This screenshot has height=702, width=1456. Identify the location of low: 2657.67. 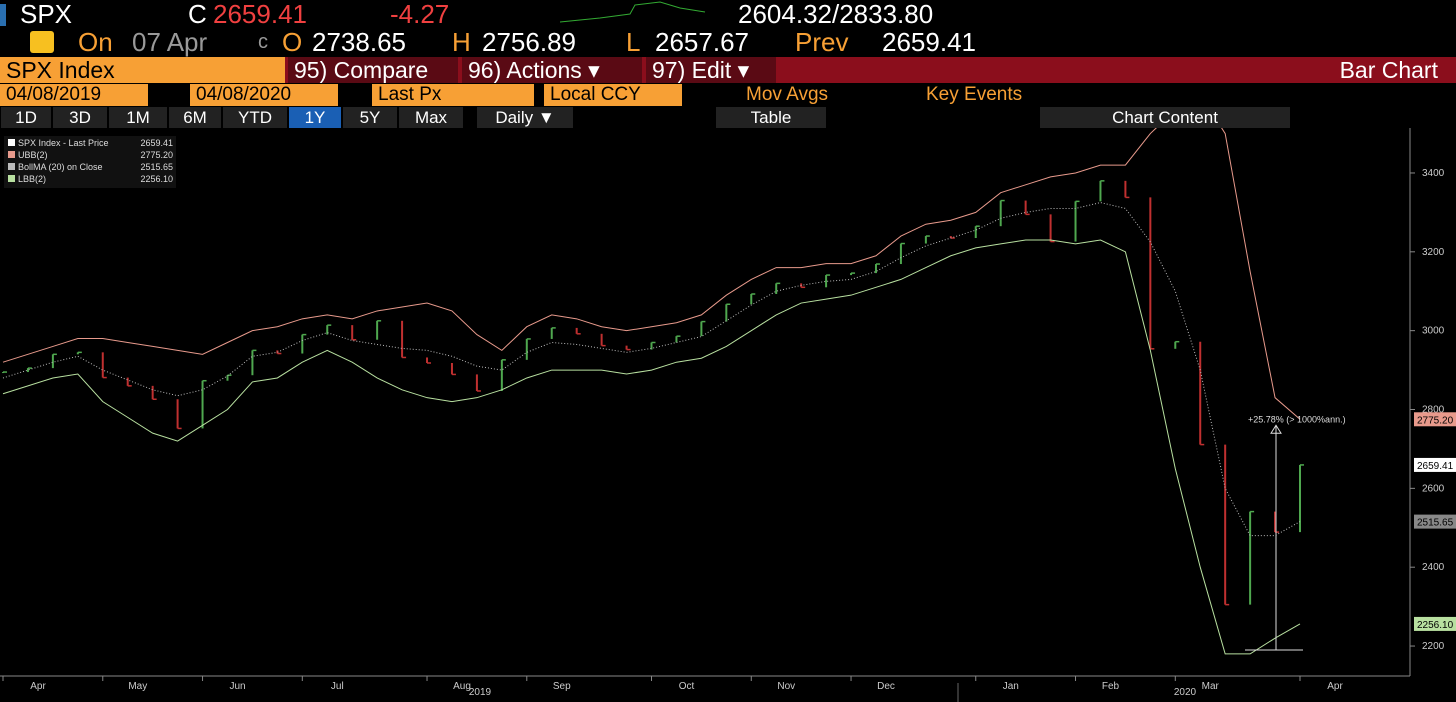
(702, 42).